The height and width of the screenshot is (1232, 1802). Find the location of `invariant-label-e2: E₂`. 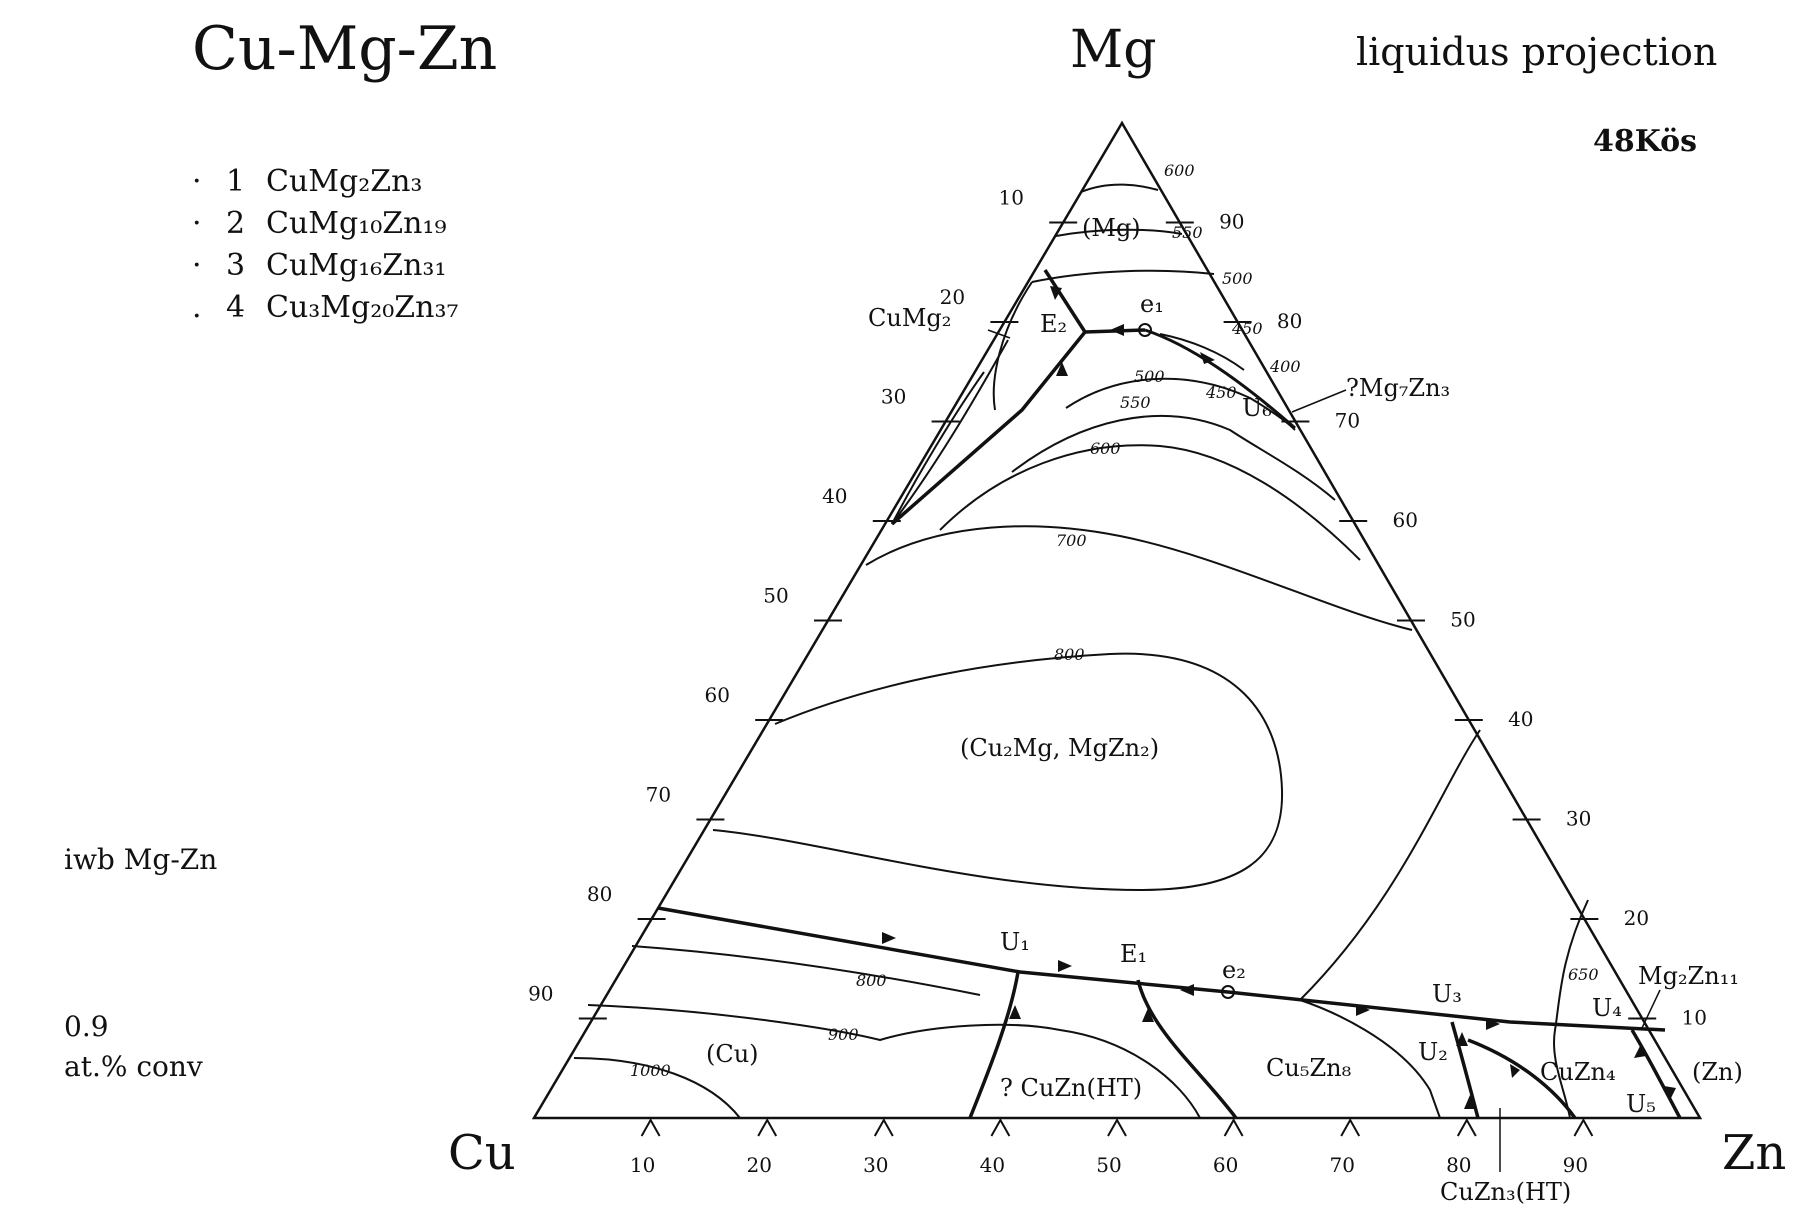

invariant-label-e2: E₂ is located at coordinates (1053, 324).